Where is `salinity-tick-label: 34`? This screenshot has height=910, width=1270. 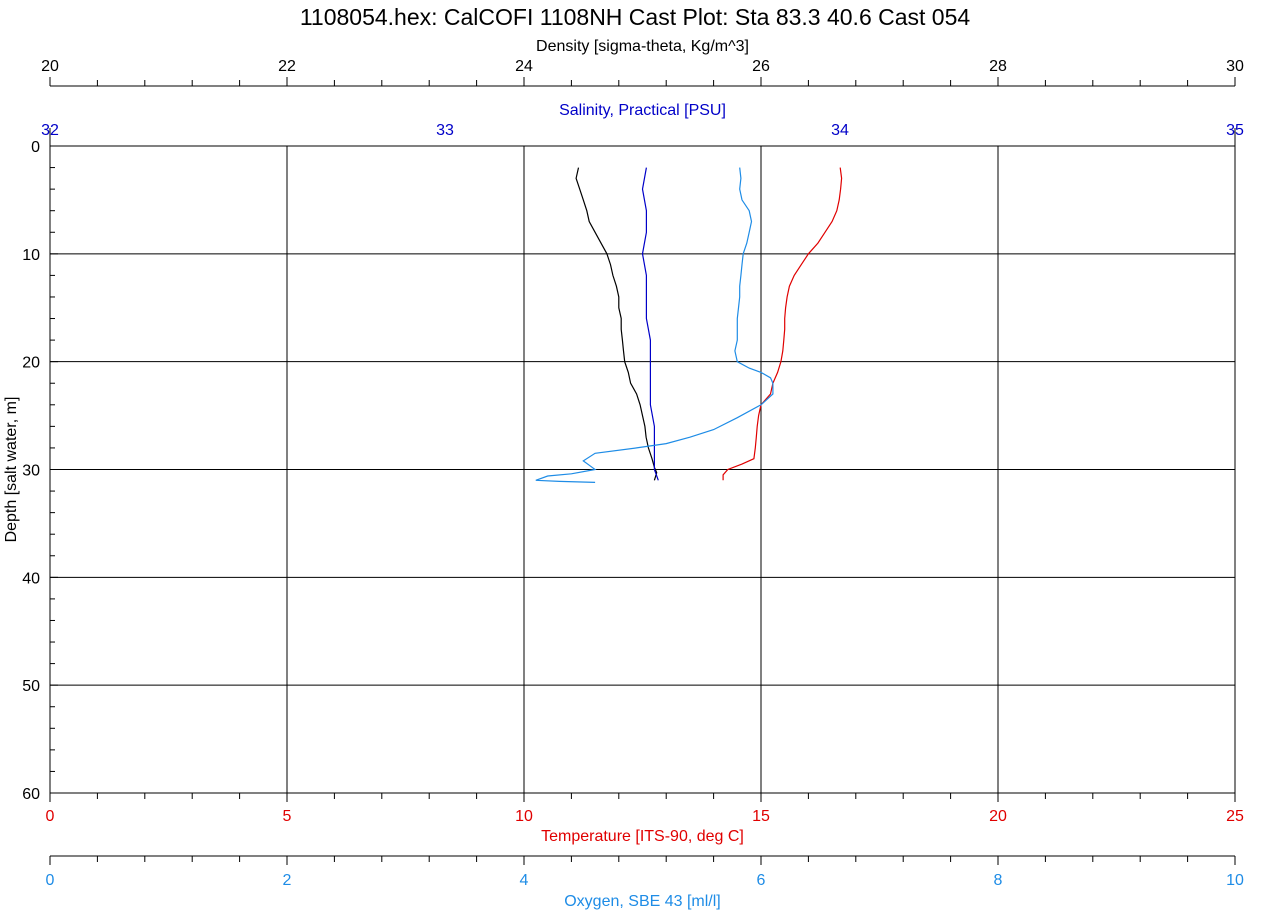
salinity-tick-label: 34 is located at coordinates (840, 130).